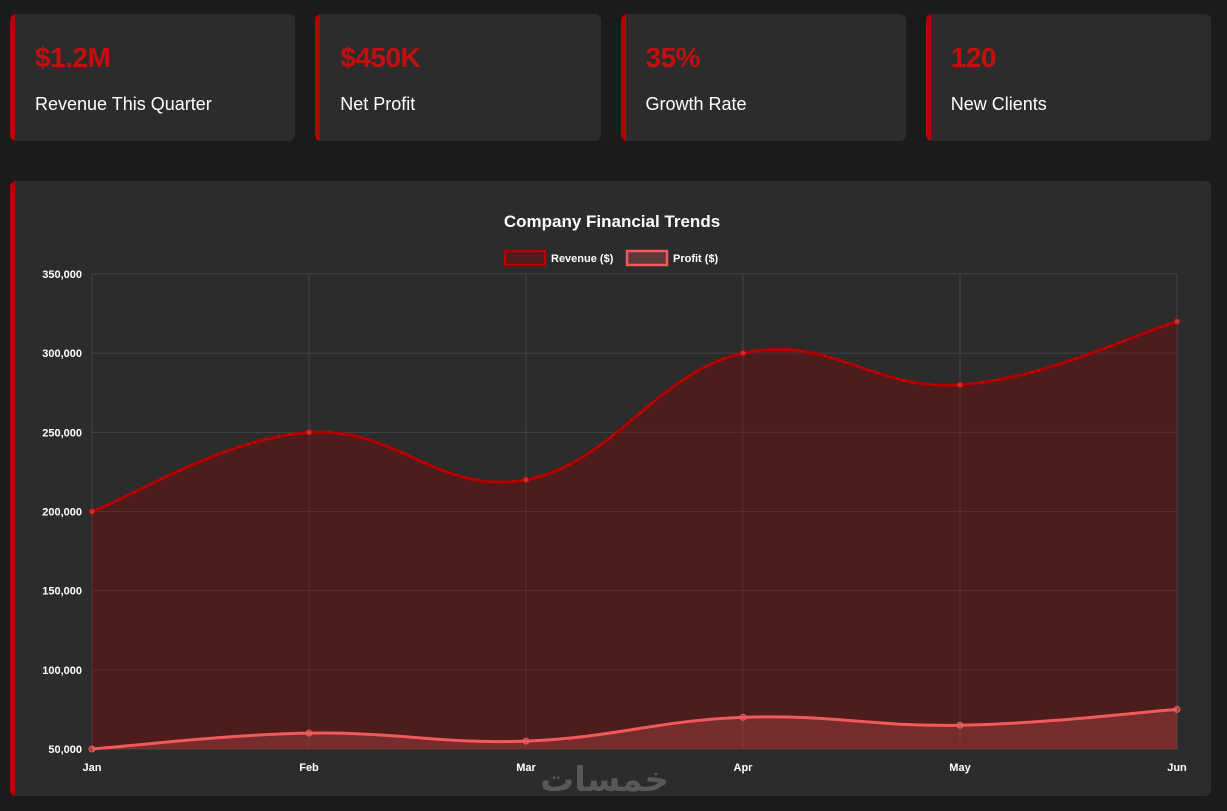 The width and height of the screenshot is (1227, 811). Describe the element at coordinates (123, 104) in the screenshot. I see `stat-label: Revenue This Quarter` at that location.